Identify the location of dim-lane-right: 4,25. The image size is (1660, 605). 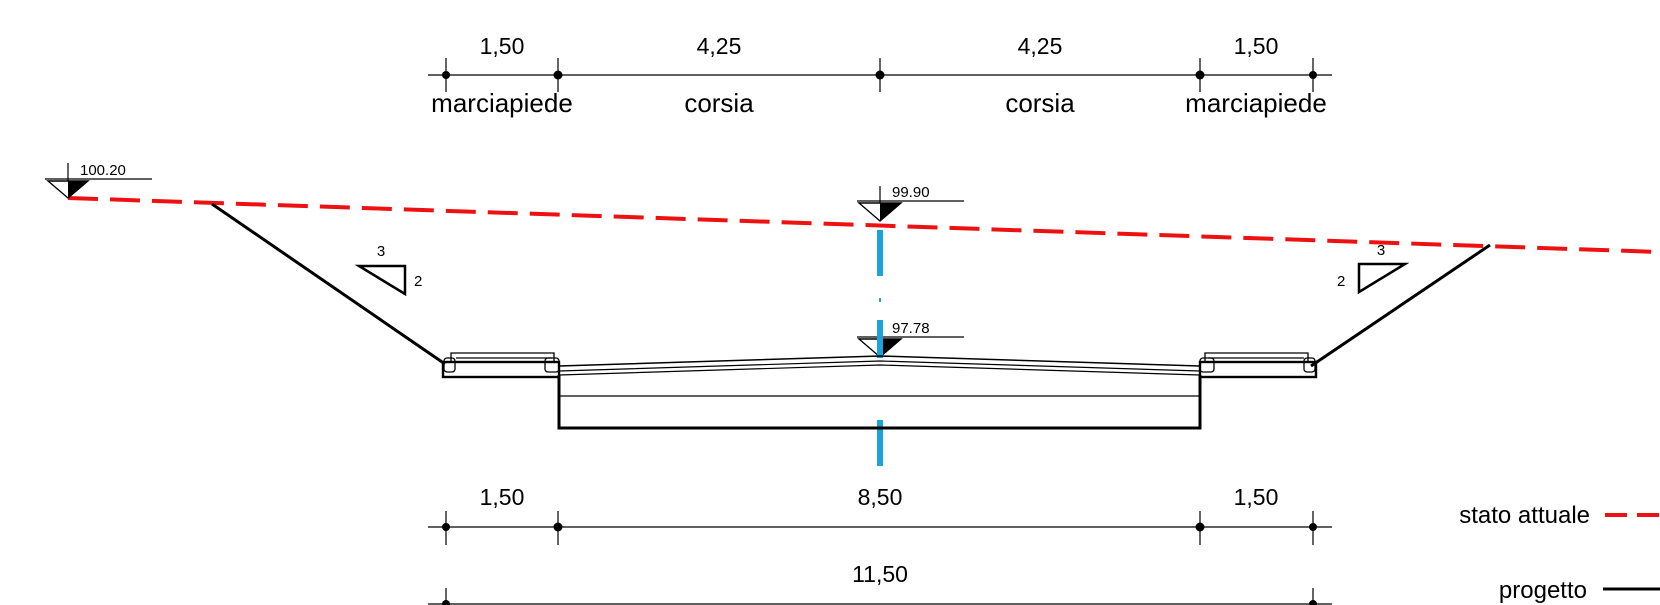
(1040, 46).